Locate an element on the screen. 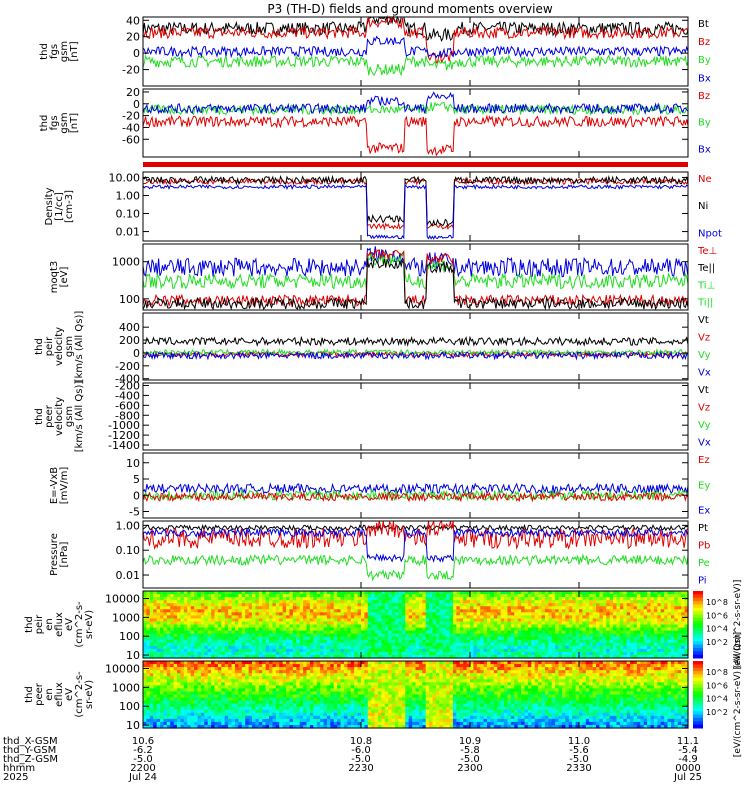 This screenshot has height=800, width=750. colorbar-segment is located at coordinates (698, 593).